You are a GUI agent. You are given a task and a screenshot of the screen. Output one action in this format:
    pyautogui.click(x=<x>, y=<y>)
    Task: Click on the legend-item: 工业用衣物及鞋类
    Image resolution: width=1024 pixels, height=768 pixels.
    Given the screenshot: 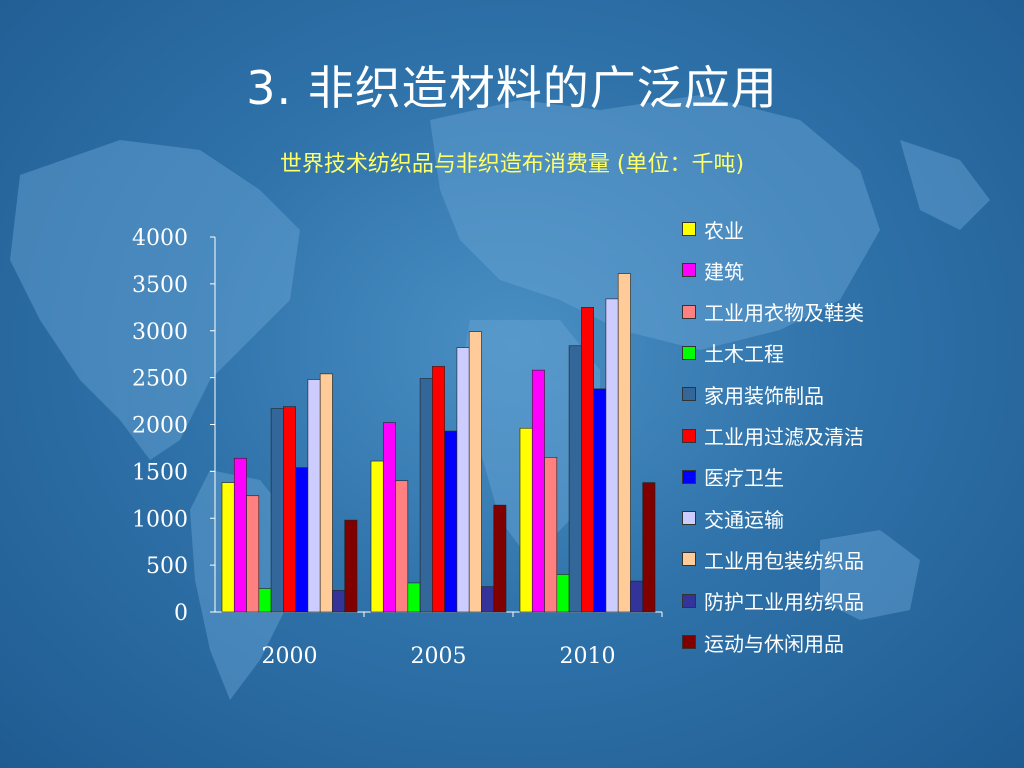 What is the action you would take?
    pyautogui.click(x=773, y=312)
    